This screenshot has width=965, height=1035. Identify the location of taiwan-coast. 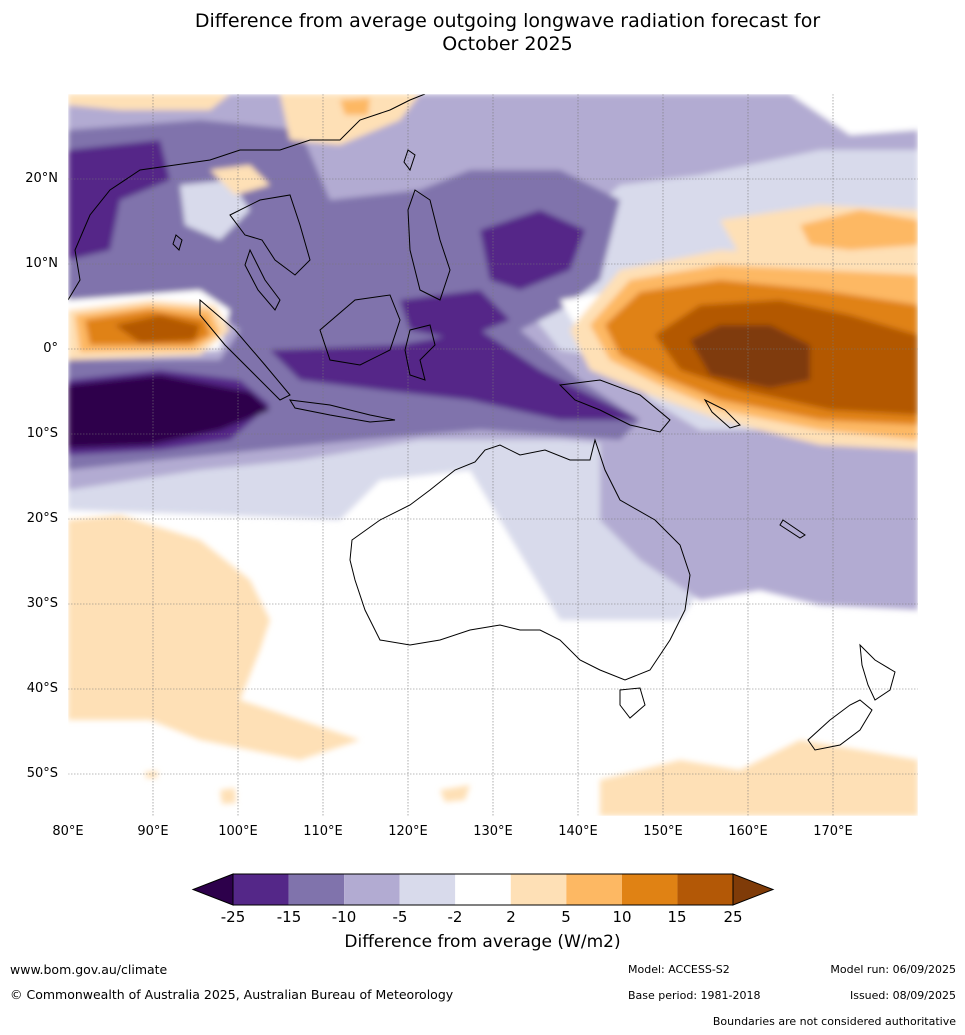
(409, 160).